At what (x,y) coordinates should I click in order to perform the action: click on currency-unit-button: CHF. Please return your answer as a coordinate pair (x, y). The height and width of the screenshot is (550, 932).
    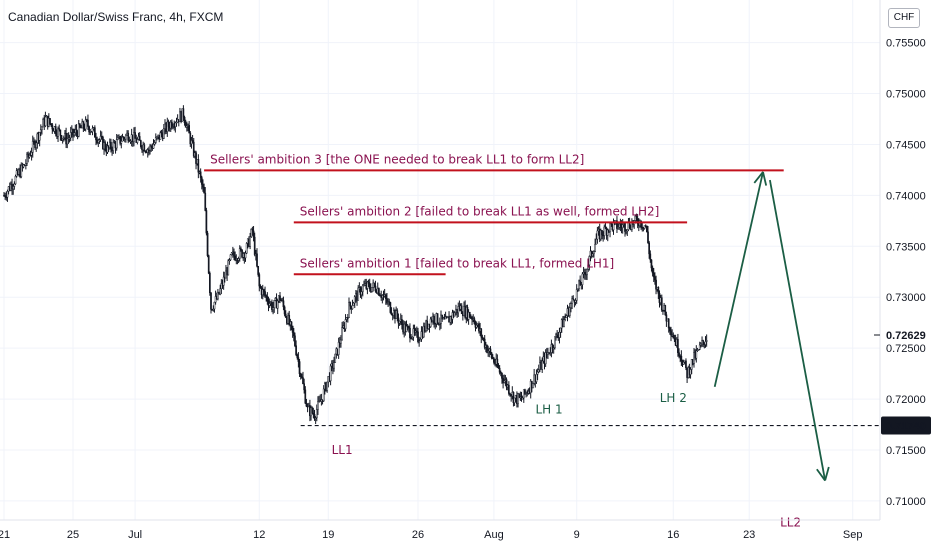
    Looking at the image, I should click on (904, 18).